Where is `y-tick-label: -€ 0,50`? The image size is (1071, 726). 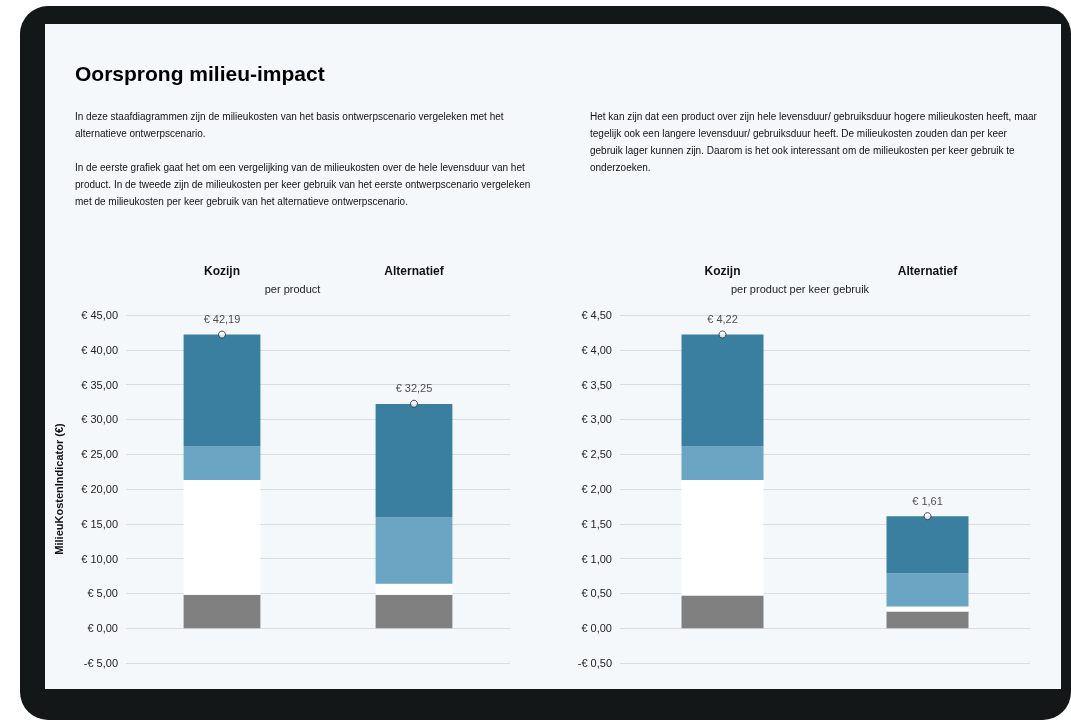
y-tick-label: -€ 0,50 is located at coordinates (594, 663).